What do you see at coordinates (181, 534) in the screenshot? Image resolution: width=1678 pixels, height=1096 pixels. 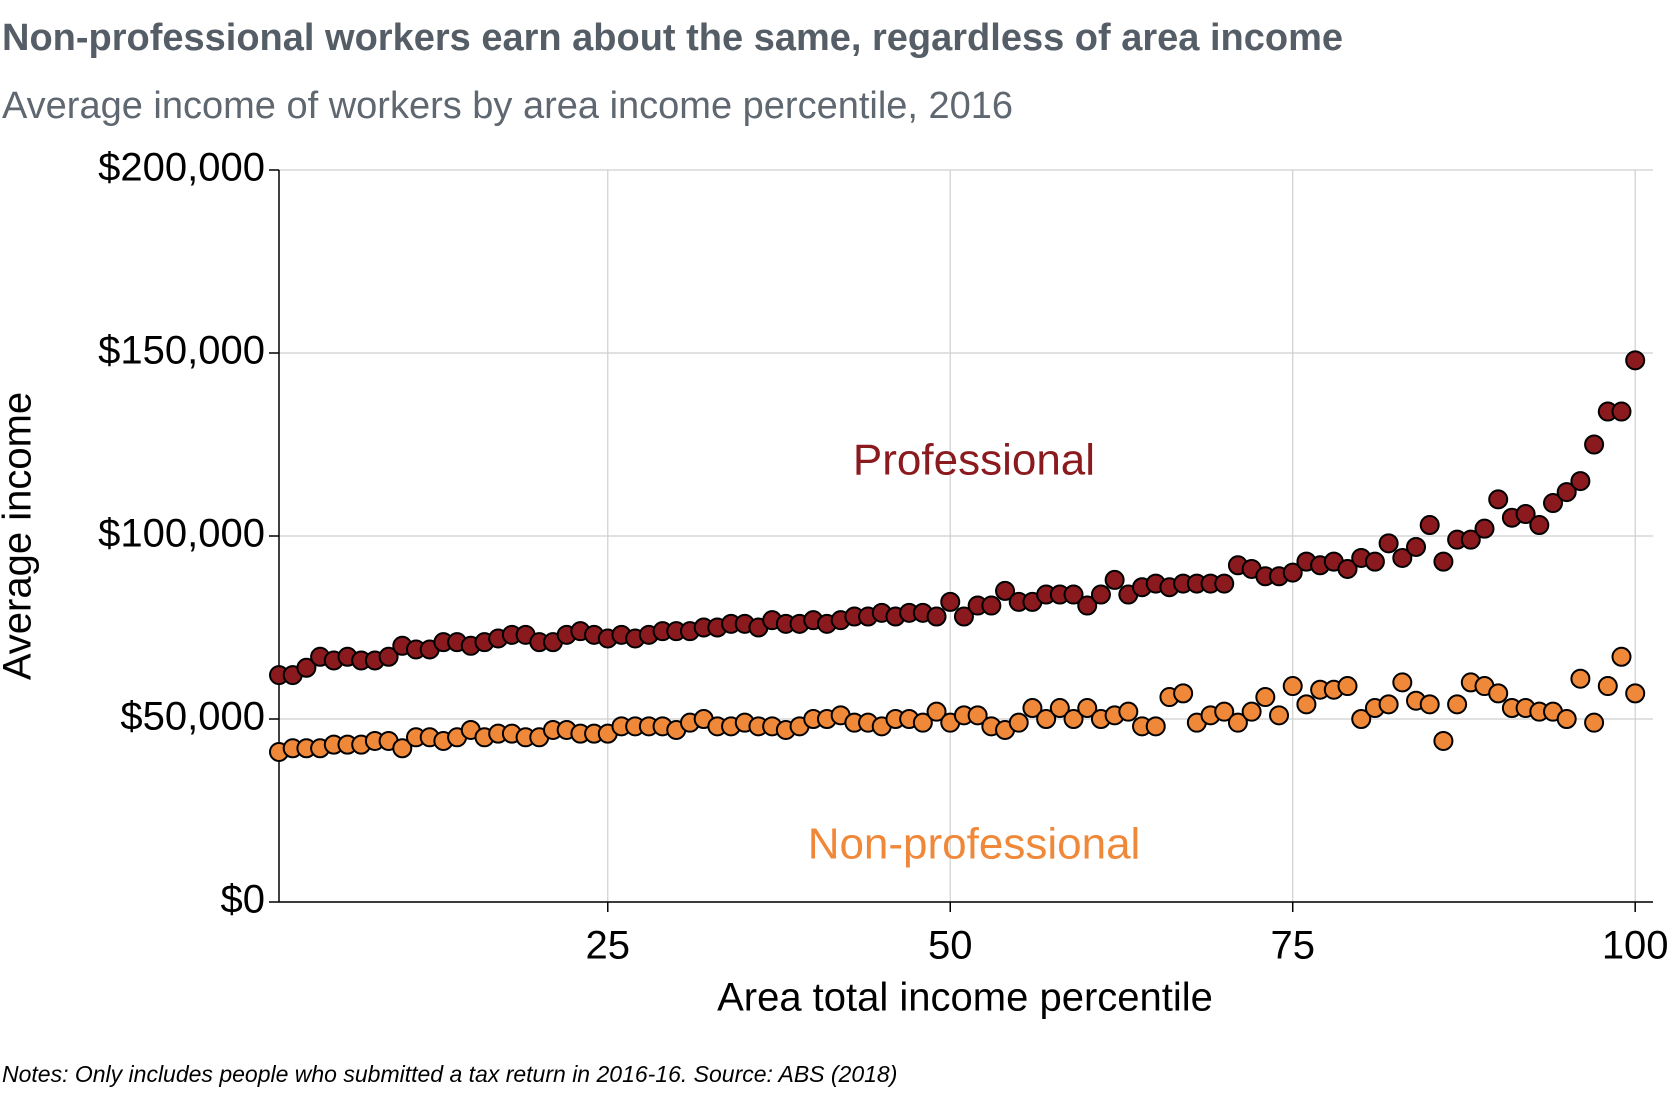 I see `y-tick-label: $100,000` at bounding box center [181, 534].